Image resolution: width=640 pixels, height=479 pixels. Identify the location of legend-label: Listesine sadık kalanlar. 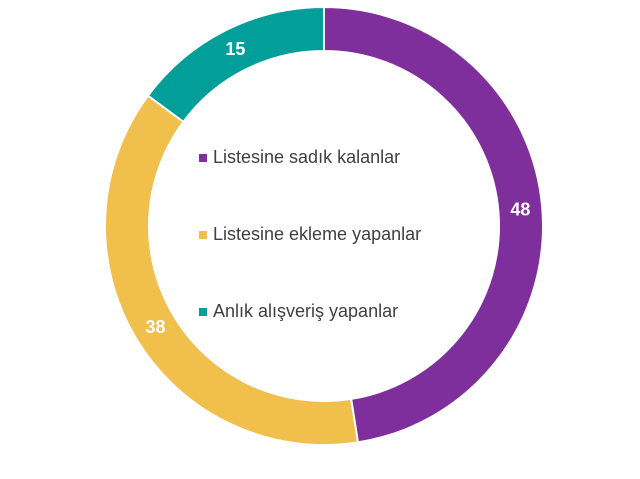
(306, 157).